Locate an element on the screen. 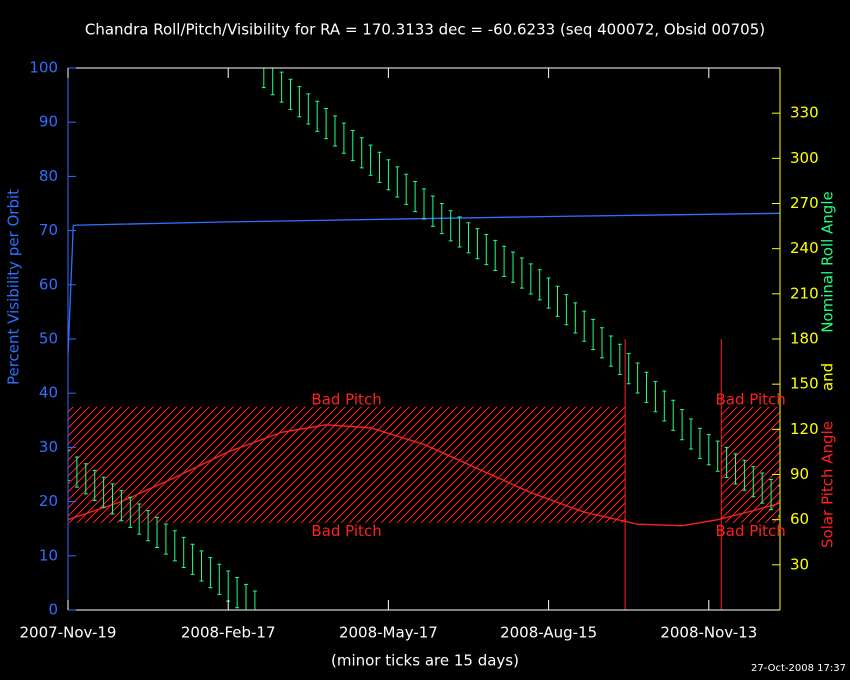 The height and width of the screenshot is (680, 850). y-tick-label: 100 is located at coordinates (43, 68).